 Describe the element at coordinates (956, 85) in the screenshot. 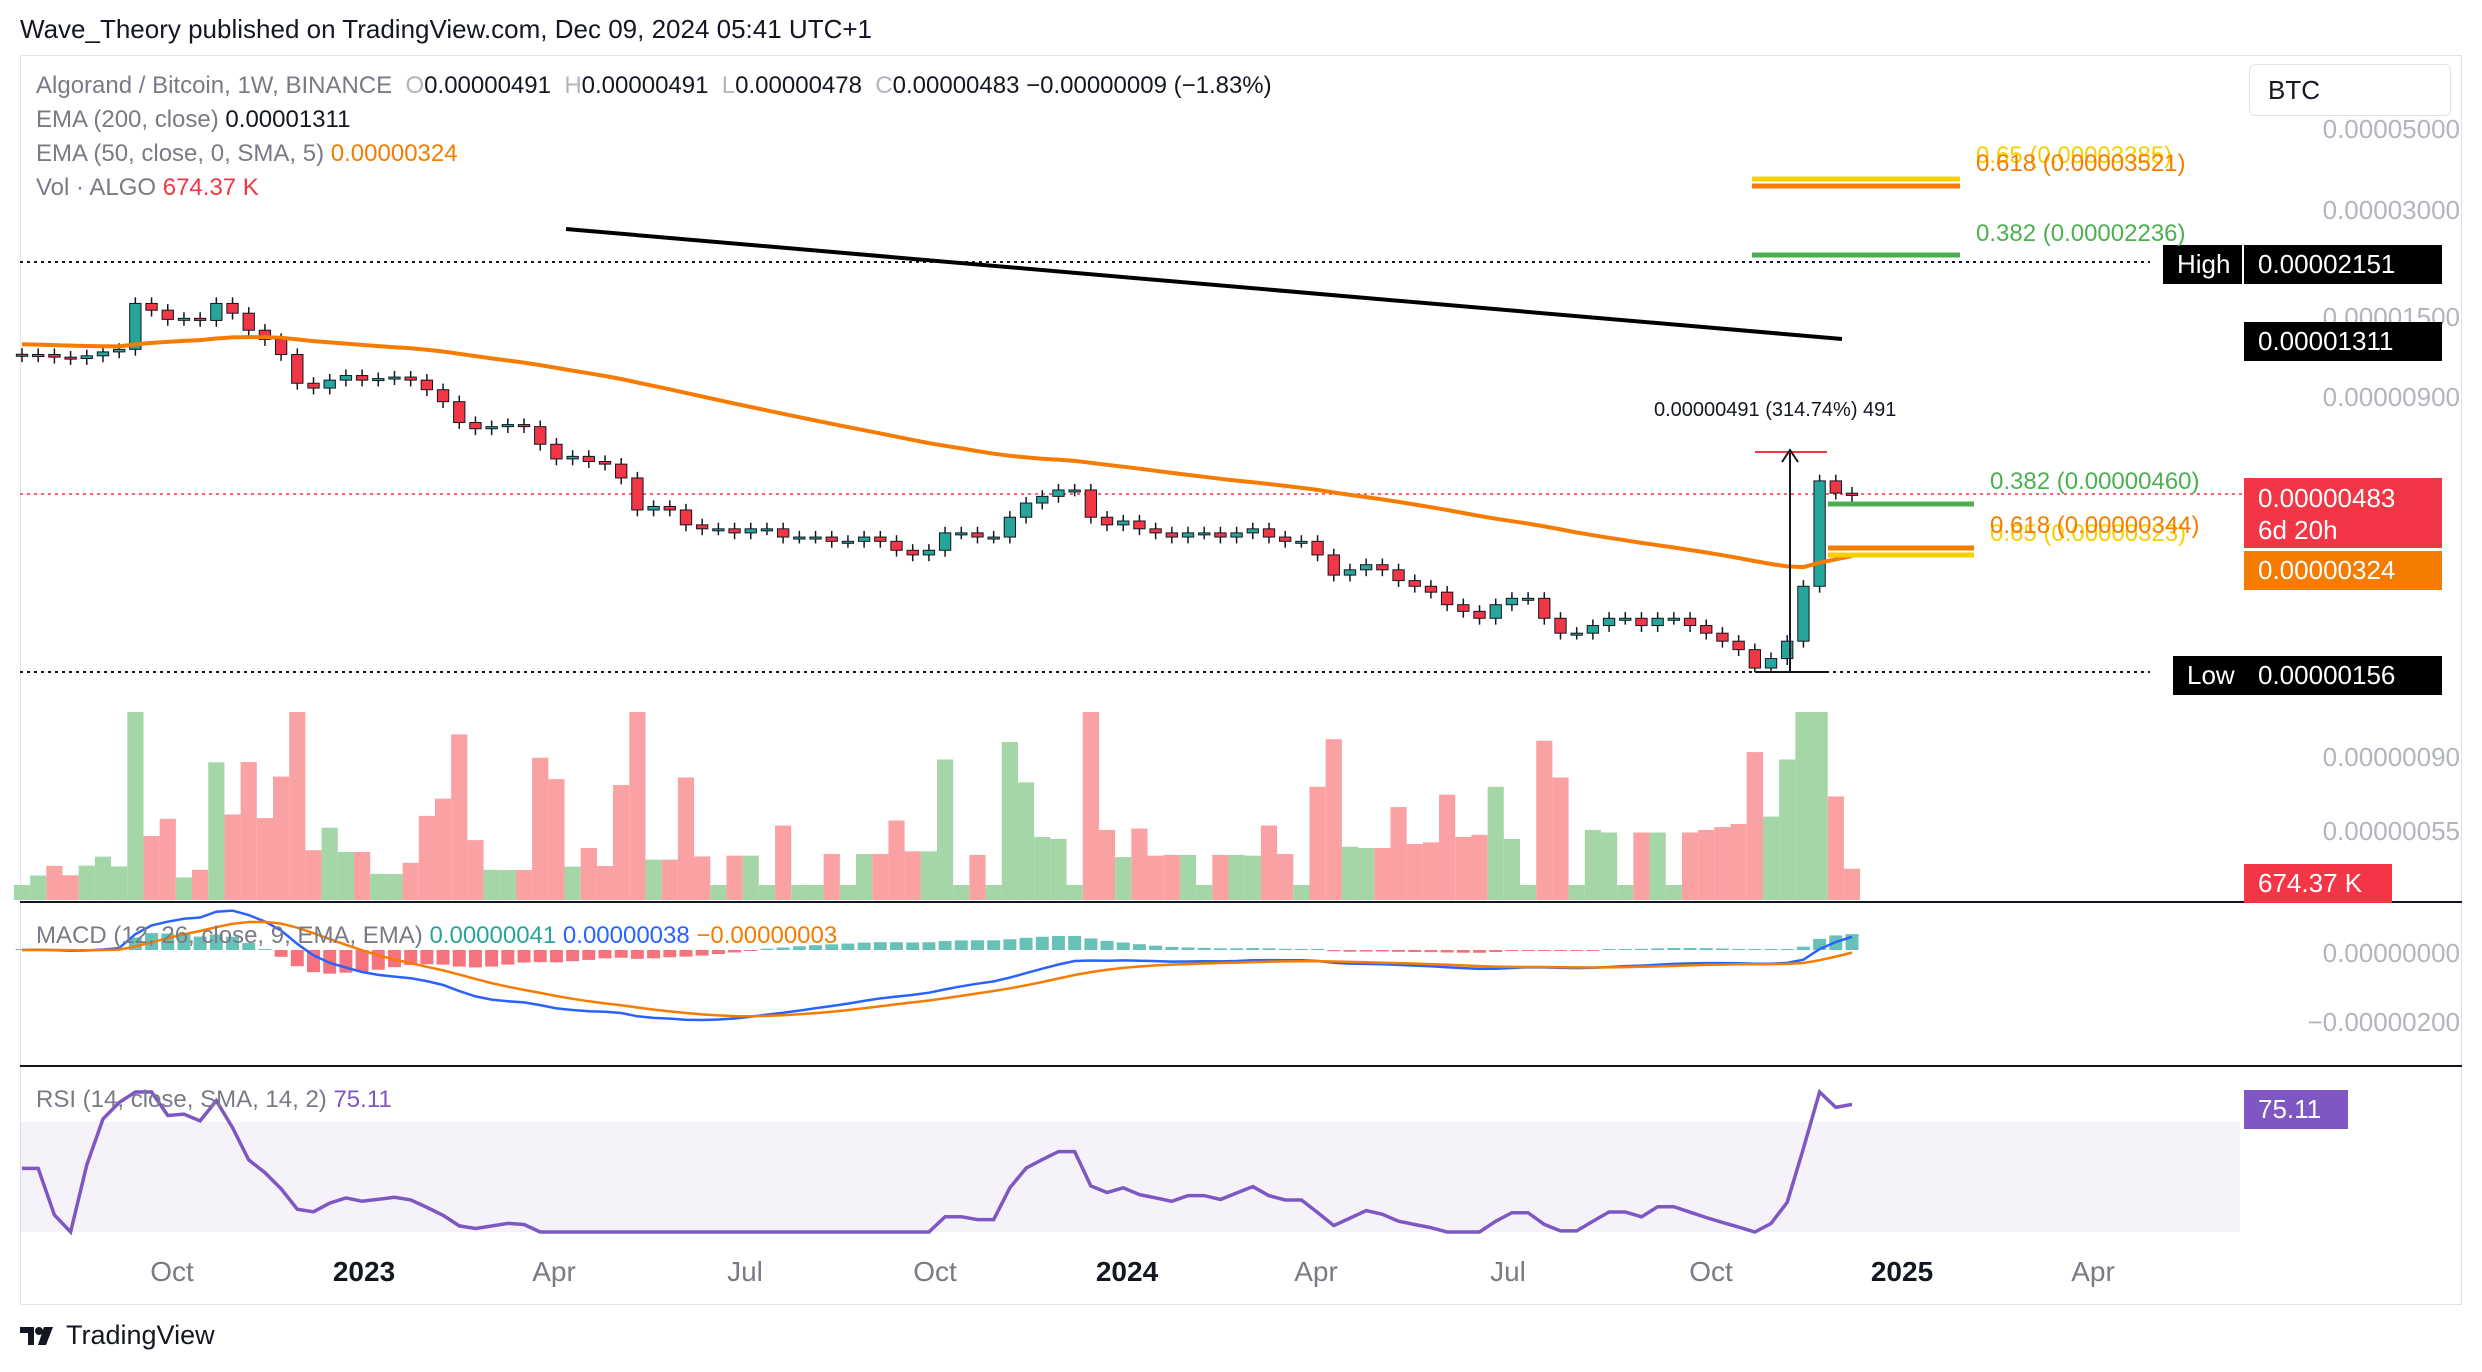

I see `legend-close: 0.00000483` at that location.